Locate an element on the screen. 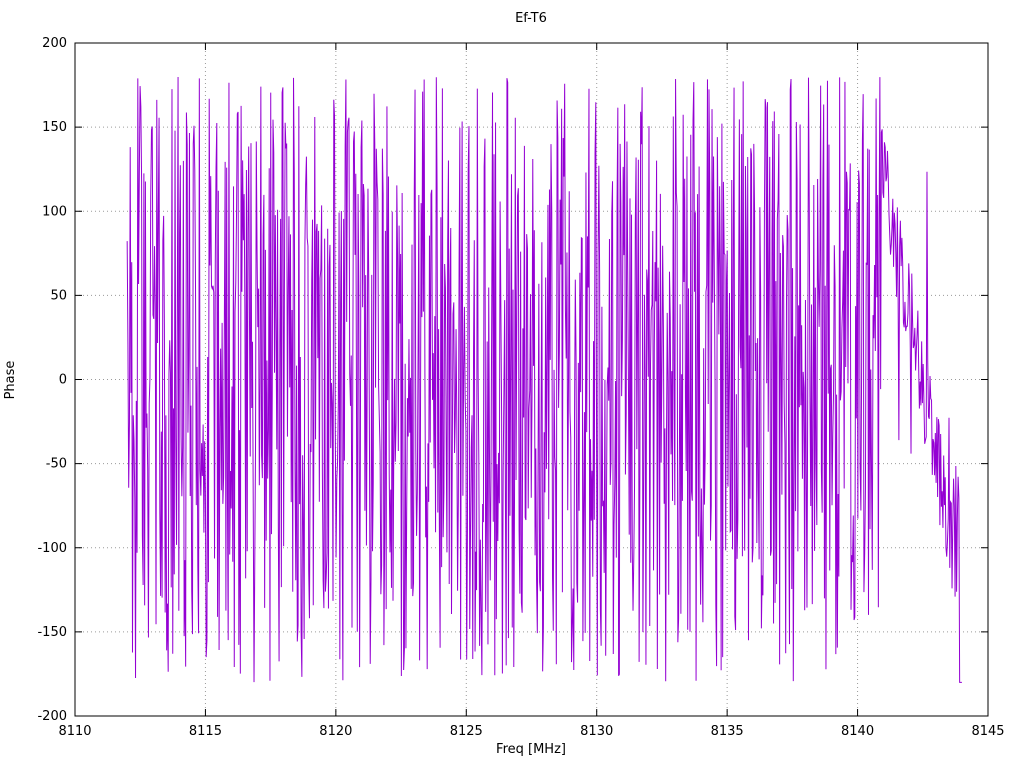 The width and height of the screenshot is (1024, 772). x-tick-label: 8110 is located at coordinates (74, 731).